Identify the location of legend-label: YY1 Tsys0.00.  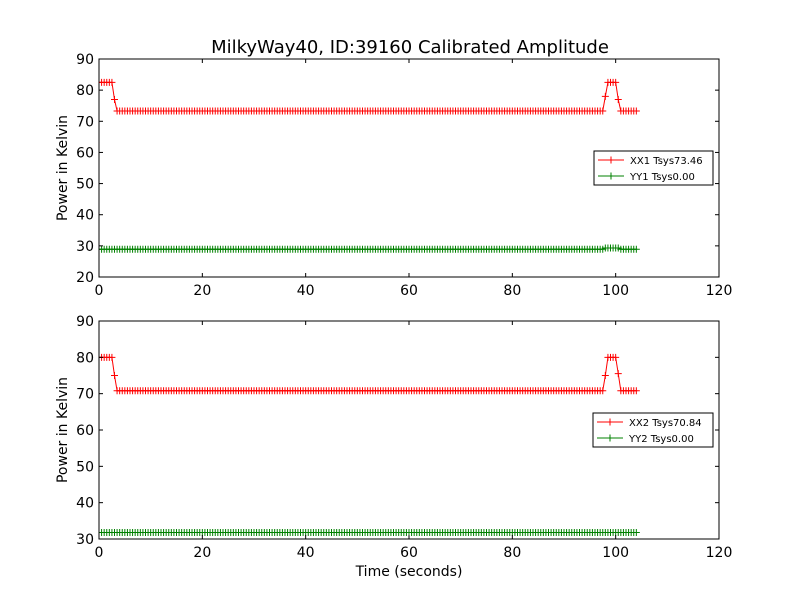
(662, 177).